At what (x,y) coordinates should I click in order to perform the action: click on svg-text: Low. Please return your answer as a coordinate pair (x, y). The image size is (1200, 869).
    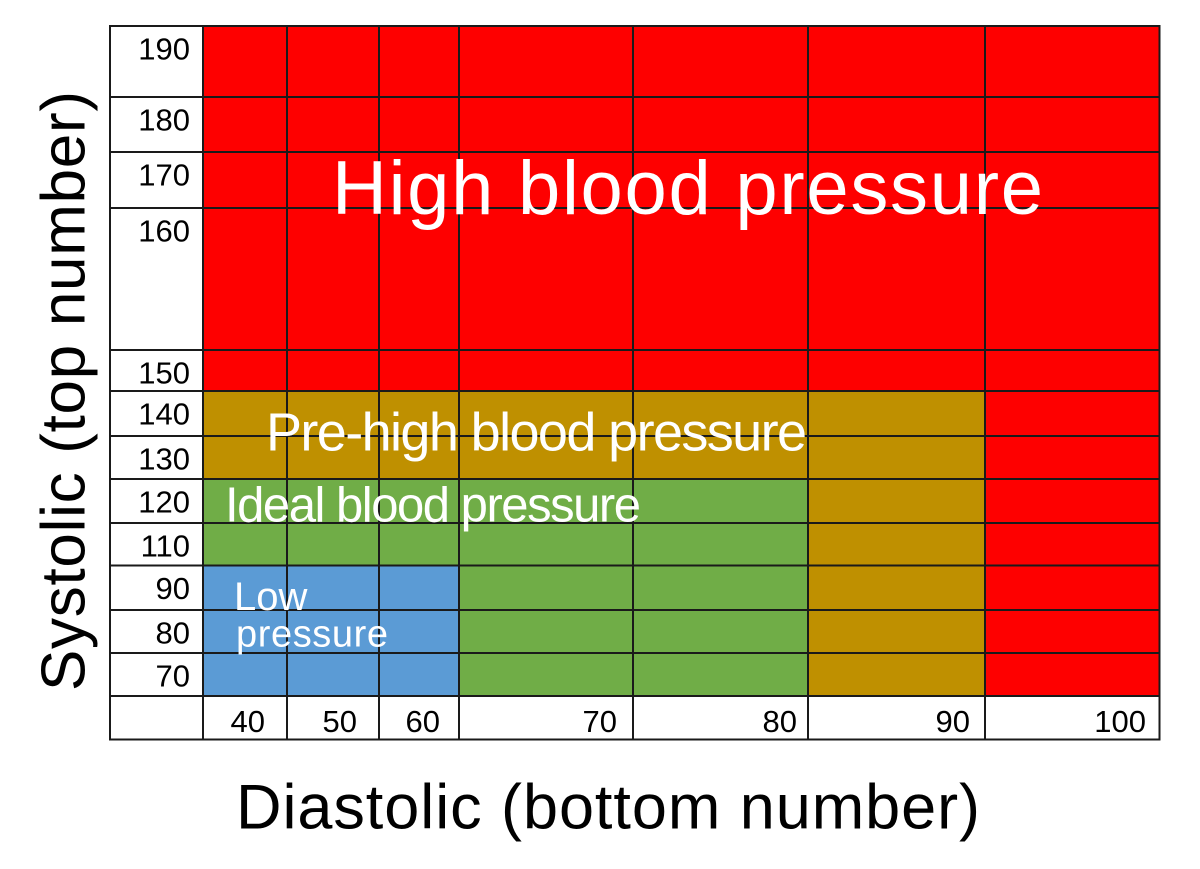
    Looking at the image, I should click on (270, 597).